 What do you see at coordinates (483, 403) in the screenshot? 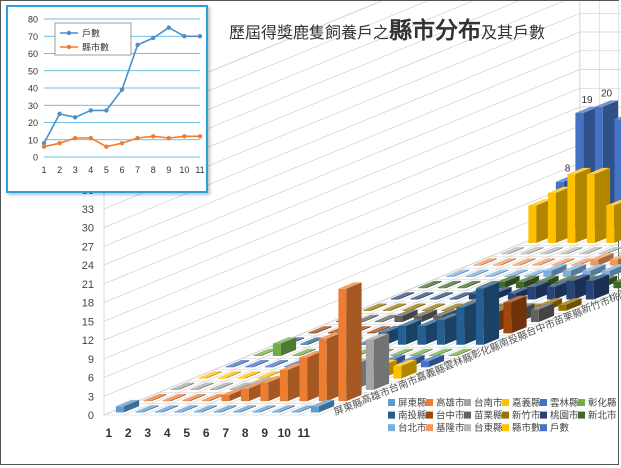
I see `legend-item: 台南市` at bounding box center [483, 403].